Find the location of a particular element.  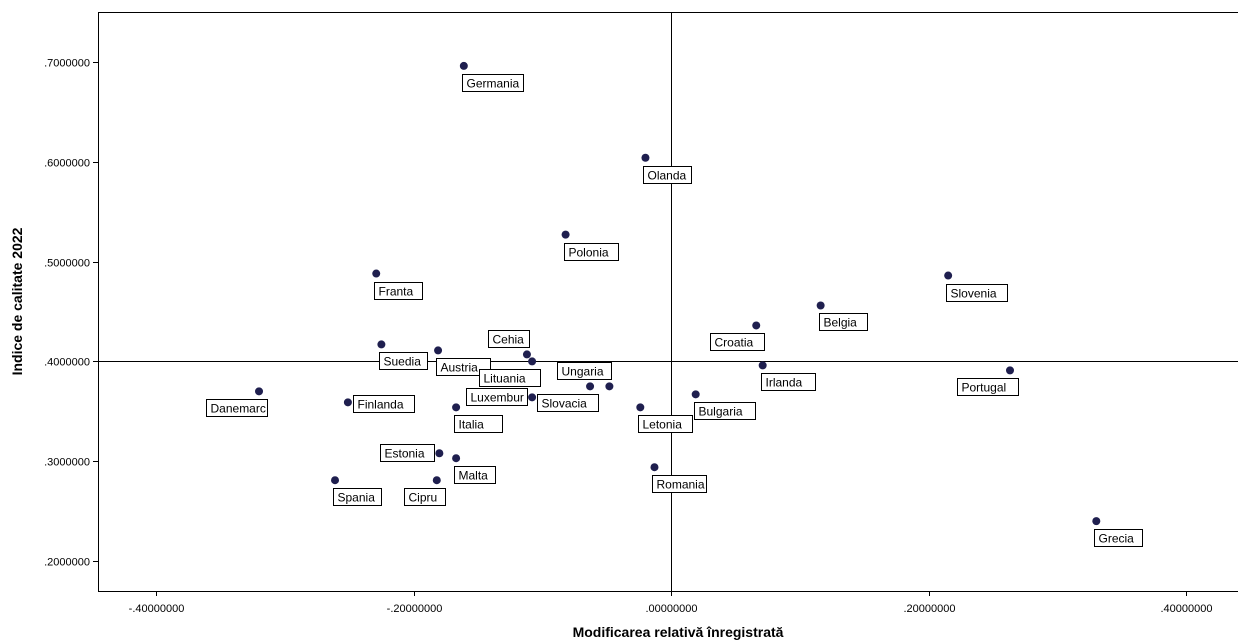

point-label: Cipru is located at coordinates (425, 497).